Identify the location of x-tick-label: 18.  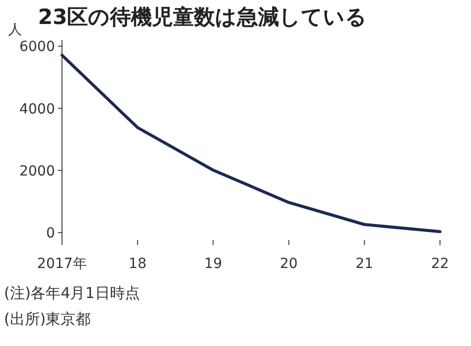
(137, 264).